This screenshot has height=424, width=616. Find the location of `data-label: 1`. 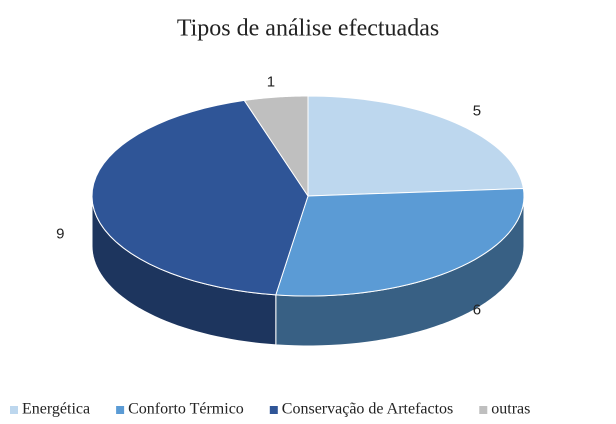

data-label: 1 is located at coordinates (271, 81).